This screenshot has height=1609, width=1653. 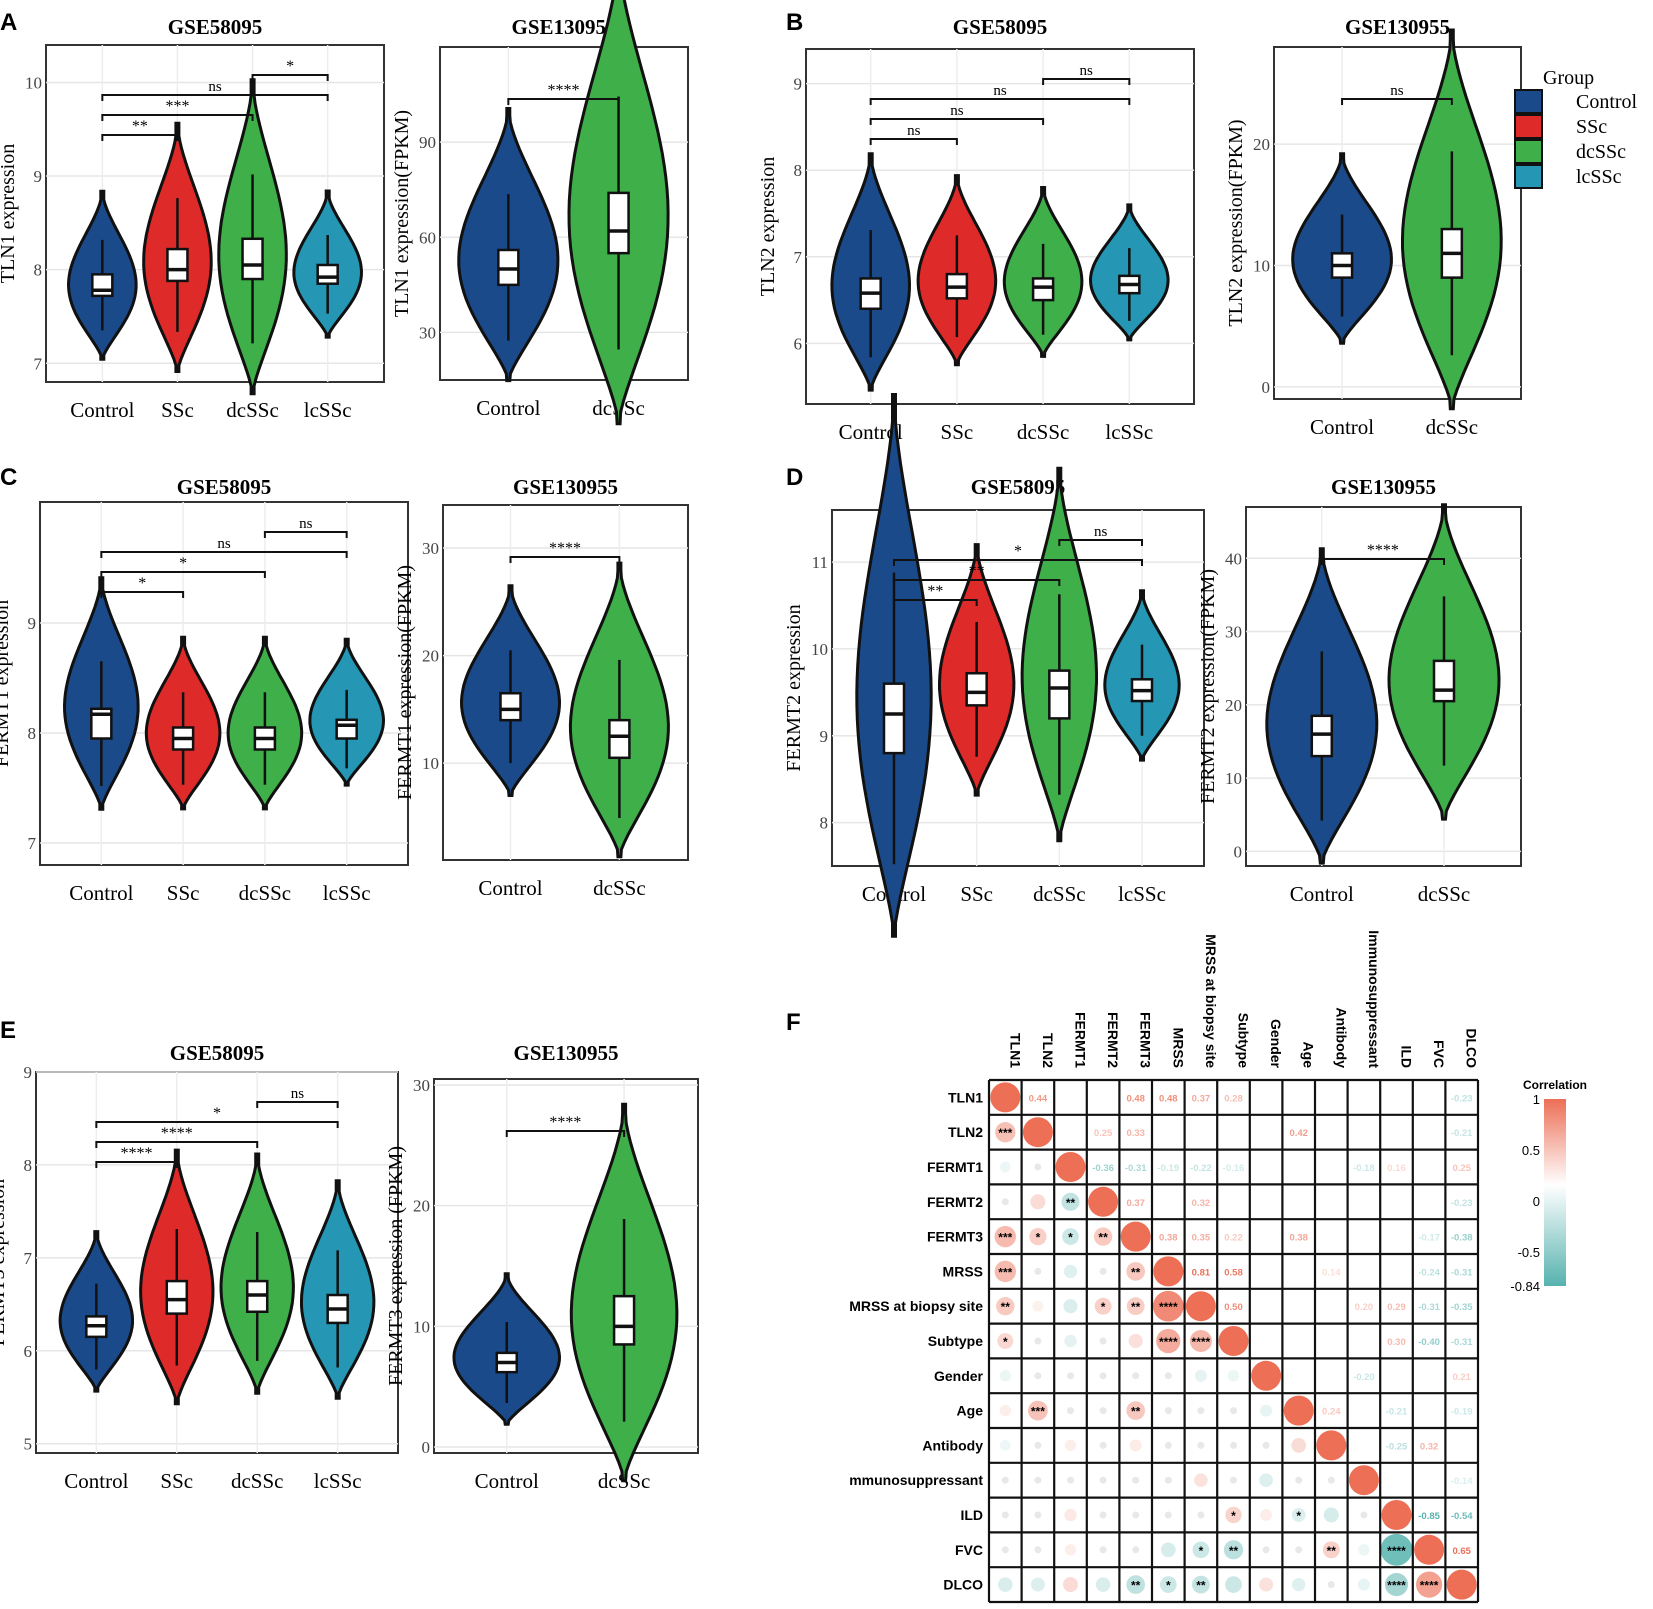 I want to click on corr-value: 0.29, so click(x=1396, y=1307).